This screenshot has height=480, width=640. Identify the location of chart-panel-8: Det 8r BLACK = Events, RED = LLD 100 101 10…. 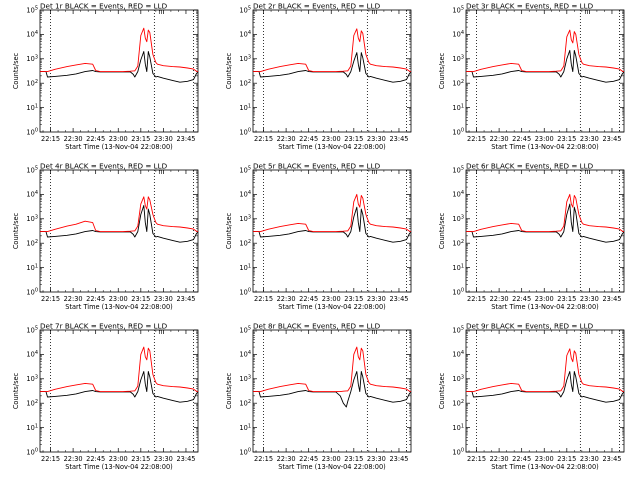
(318, 396).